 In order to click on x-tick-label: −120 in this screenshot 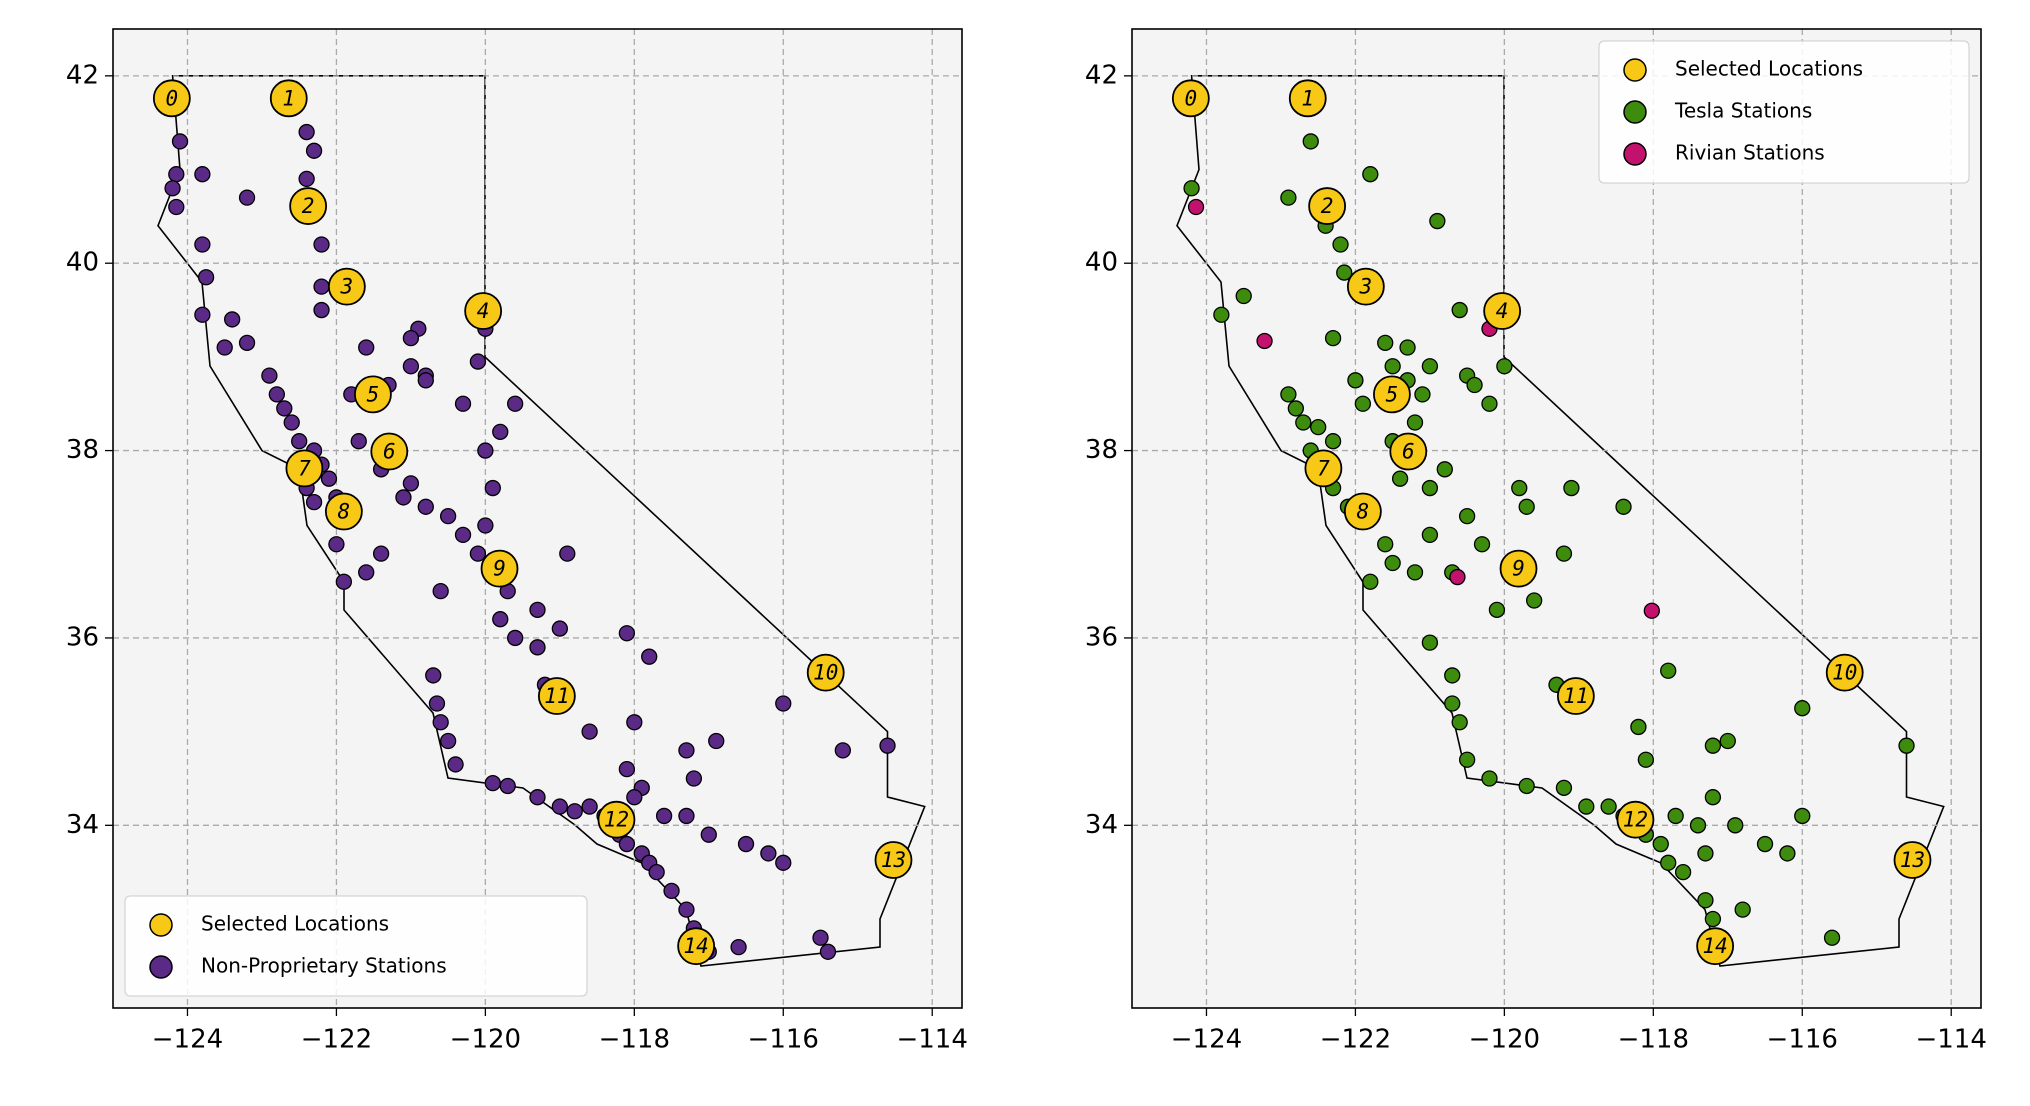, I will do `click(485, 1040)`.